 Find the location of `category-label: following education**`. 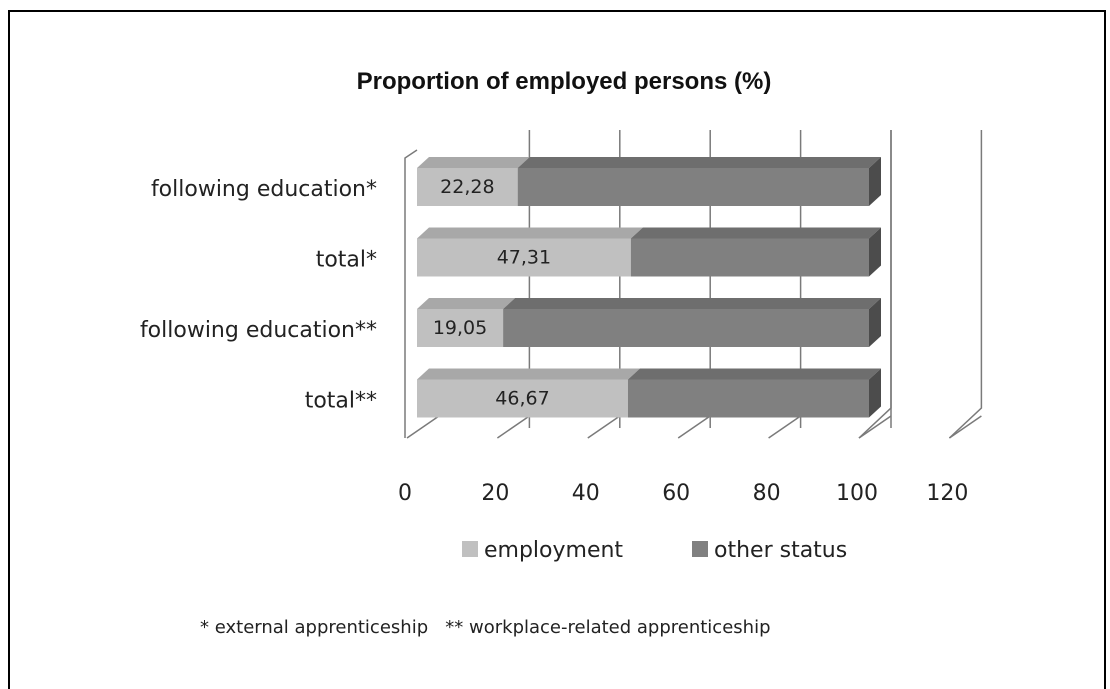

category-label: following education** is located at coordinates (258, 330).